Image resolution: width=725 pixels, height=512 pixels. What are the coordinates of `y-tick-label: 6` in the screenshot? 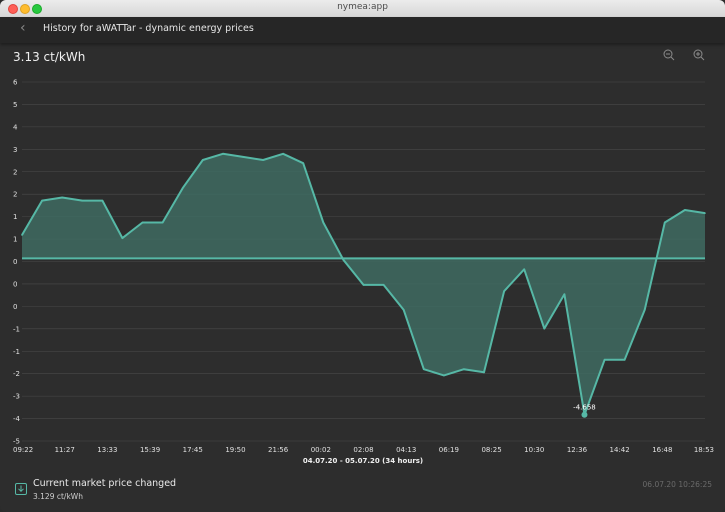 It's located at (15, 83).